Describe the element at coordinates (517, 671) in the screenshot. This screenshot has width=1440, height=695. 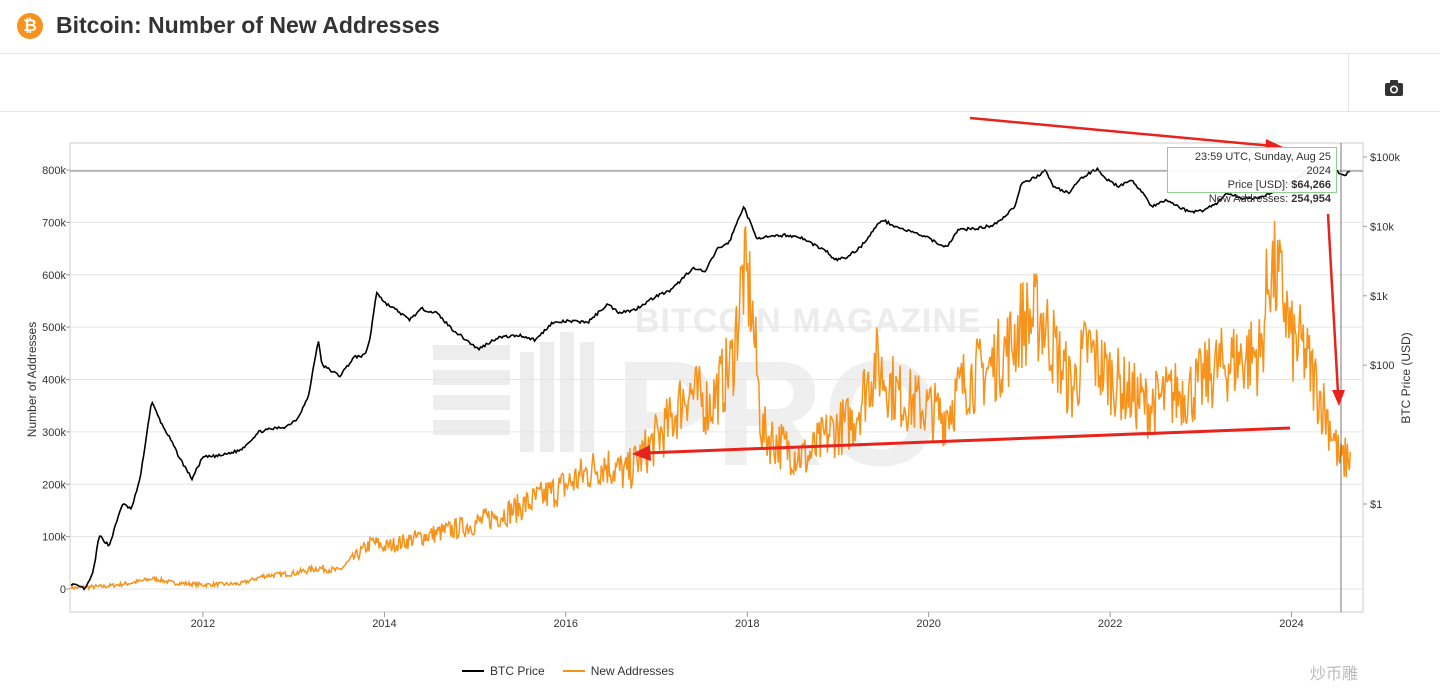
I see `legend-label-btc-price: BTC Price` at that location.